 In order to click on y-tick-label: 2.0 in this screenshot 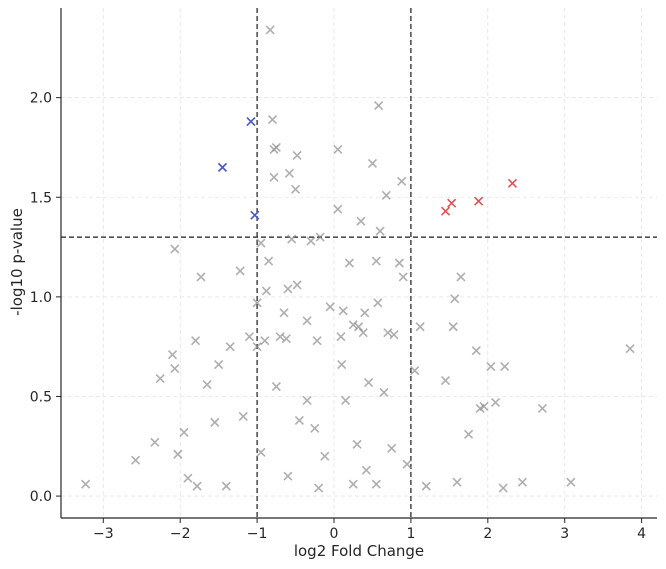, I will do `click(41, 99)`.